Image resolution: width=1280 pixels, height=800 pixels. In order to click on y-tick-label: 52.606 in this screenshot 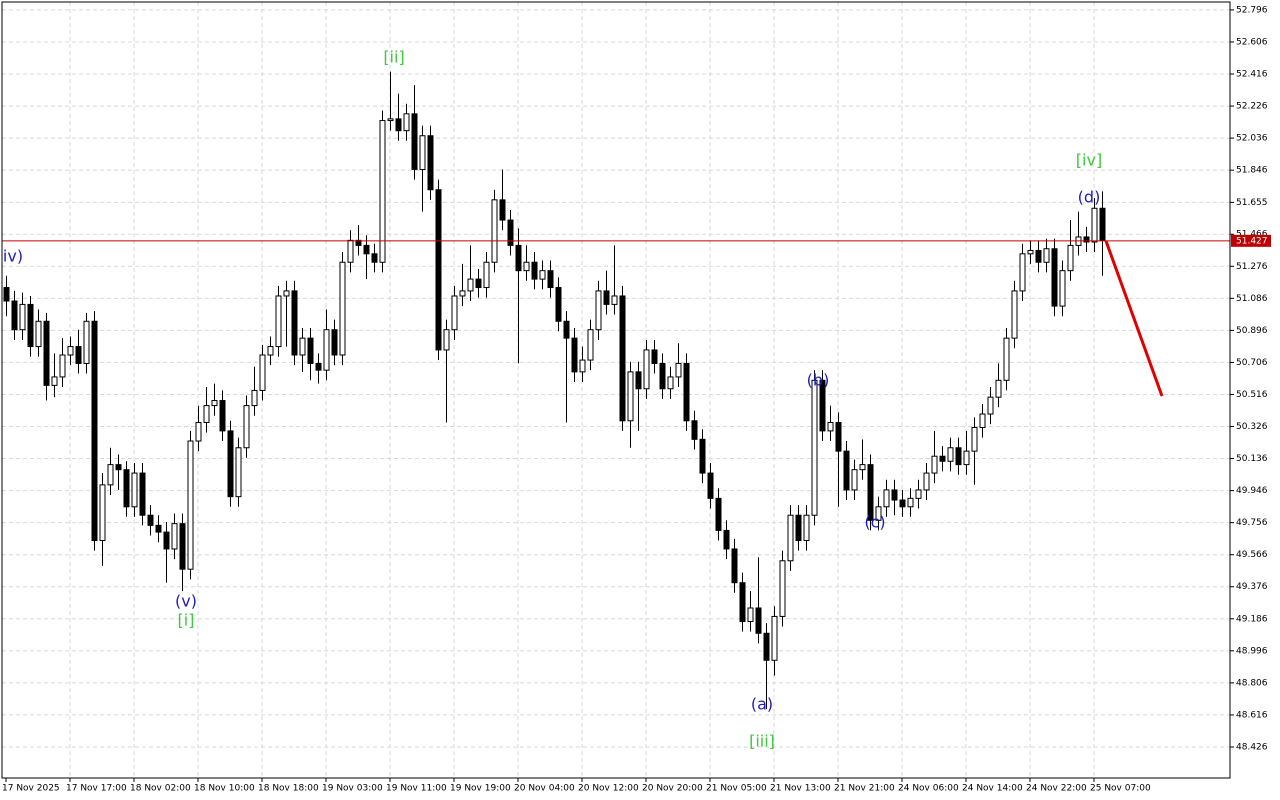, I will do `click(1252, 42)`.